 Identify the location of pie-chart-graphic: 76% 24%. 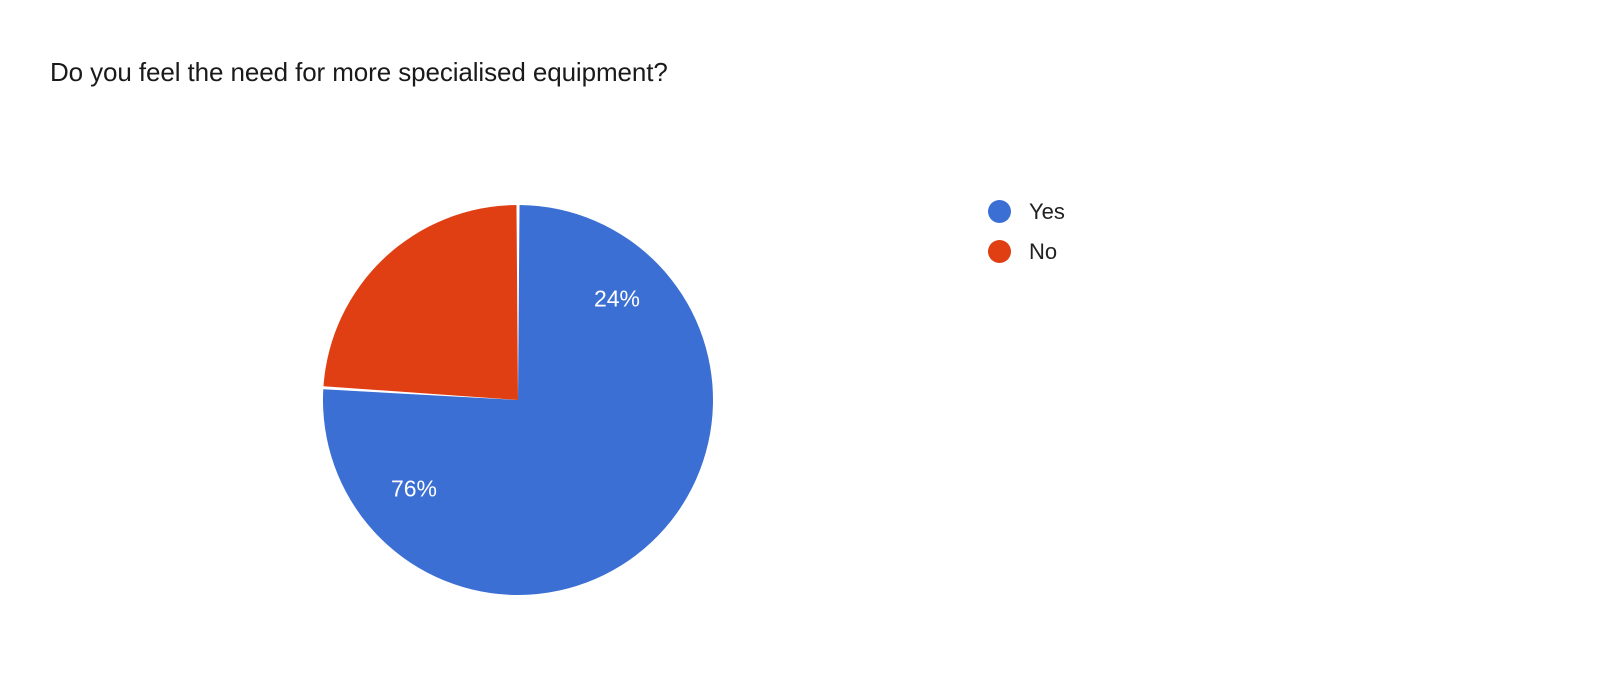
(518, 400).